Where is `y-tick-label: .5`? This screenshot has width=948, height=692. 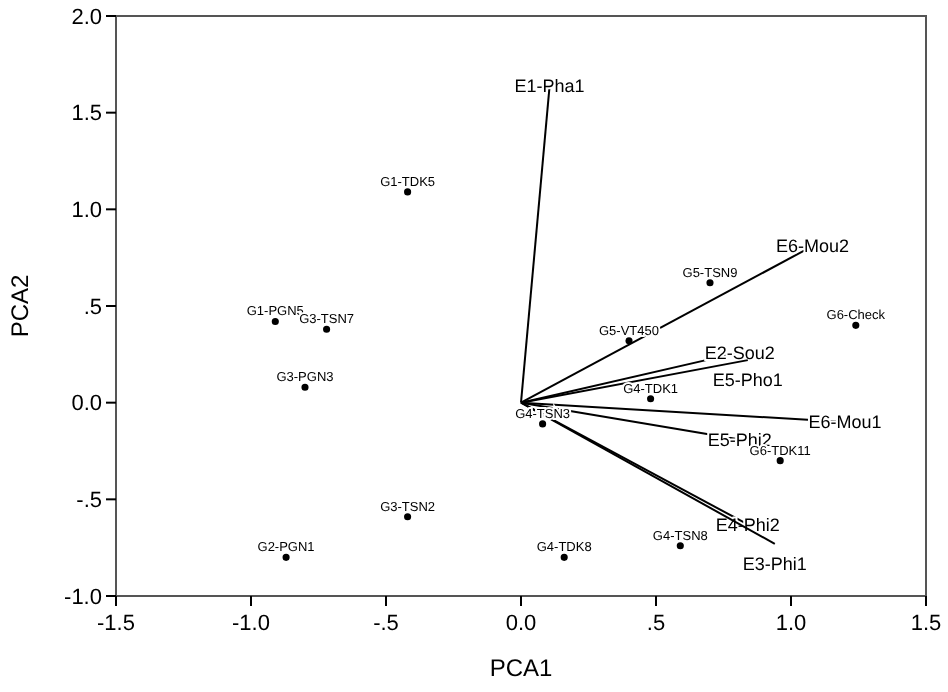
y-tick-label: .5 is located at coordinates (92, 307).